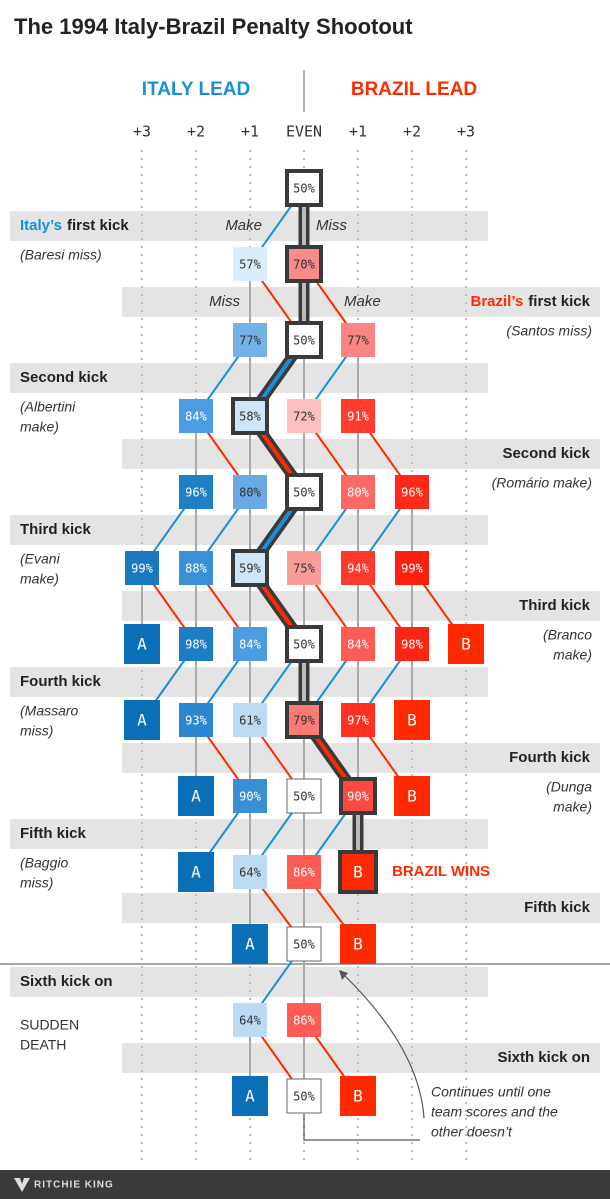 This screenshot has height=1199, width=610. I want to click on kick-title: Second kick, so click(546, 453).